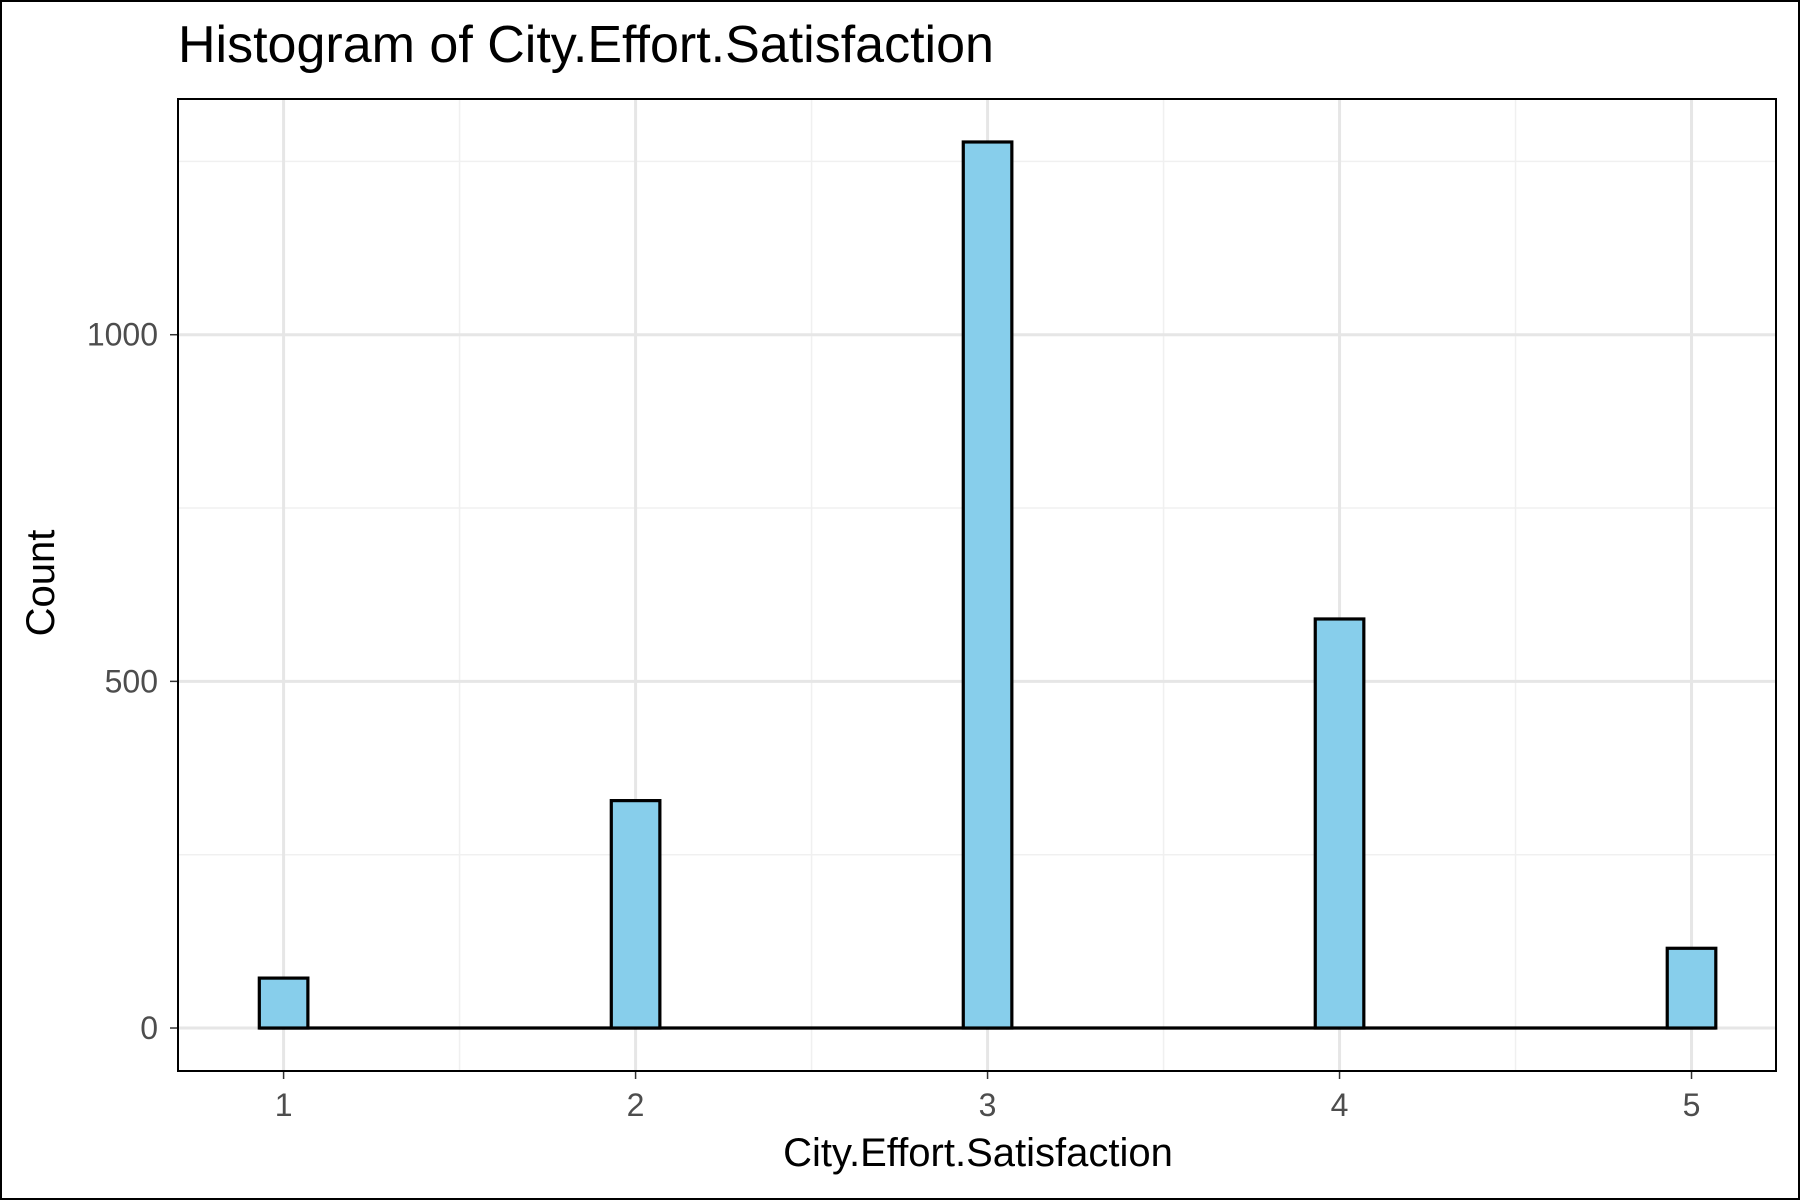 The height and width of the screenshot is (1200, 1800). I want to click on x-tick-label: 4, so click(1340, 1105).